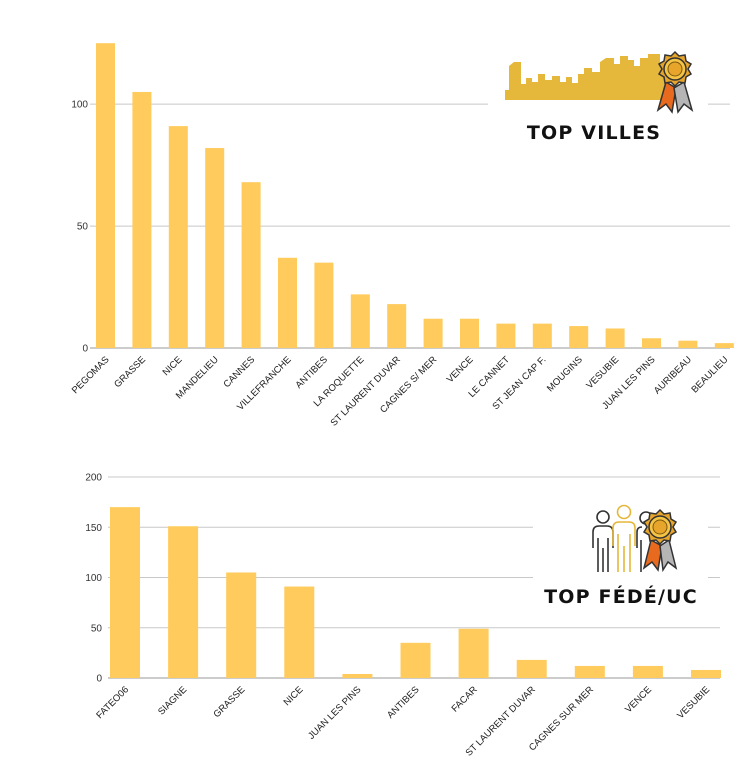 This screenshot has height=775, width=750. Describe the element at coordinates (621, 596) in the screenshot. I see `top-fede-title: TOP FÉDÉ/UC` at that location.